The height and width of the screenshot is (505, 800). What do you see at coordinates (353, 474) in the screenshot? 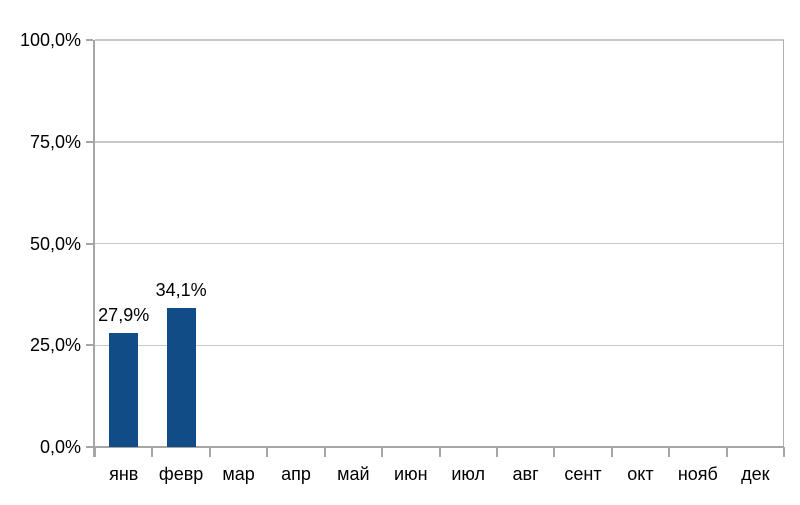
I see `x-axis-label: май` at bounding box center [353, 474].